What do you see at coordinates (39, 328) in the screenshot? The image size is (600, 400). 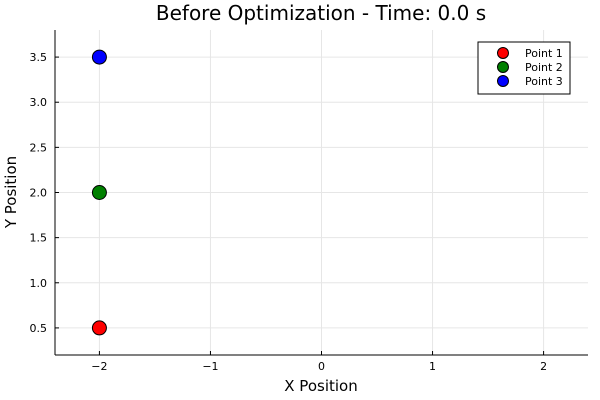 I see `y-tick-label: 0.5` at bounding box center [39, 328].